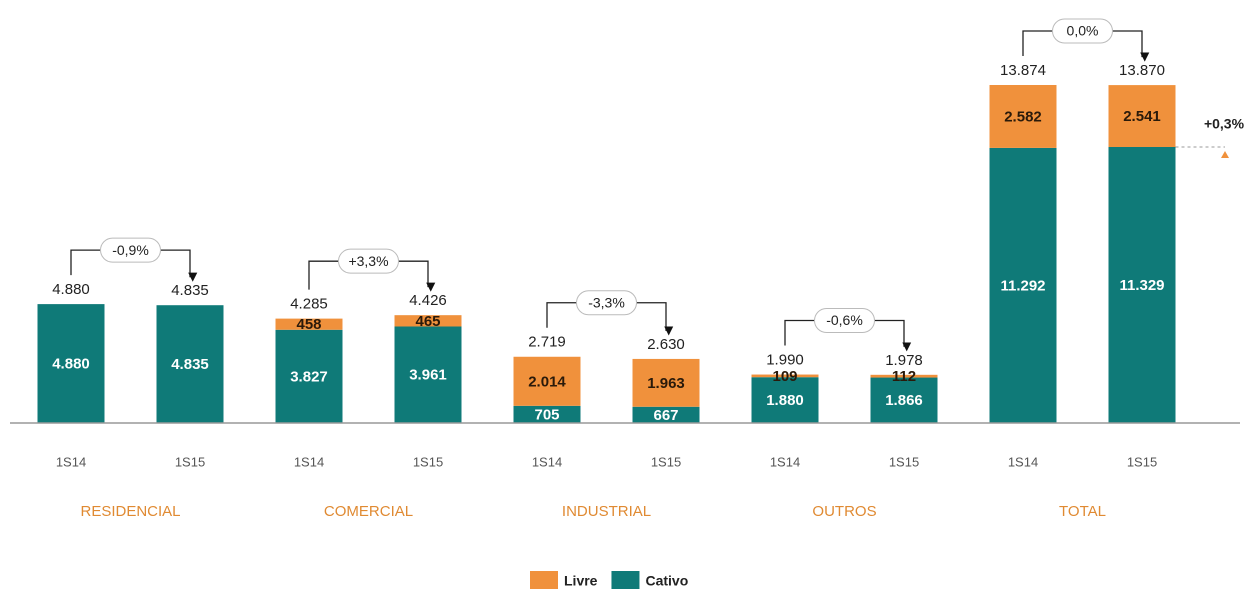  Describe the element at coordinates (1224, 124) in the screenshot. I see `annotation-label: +0,3%` at that location.